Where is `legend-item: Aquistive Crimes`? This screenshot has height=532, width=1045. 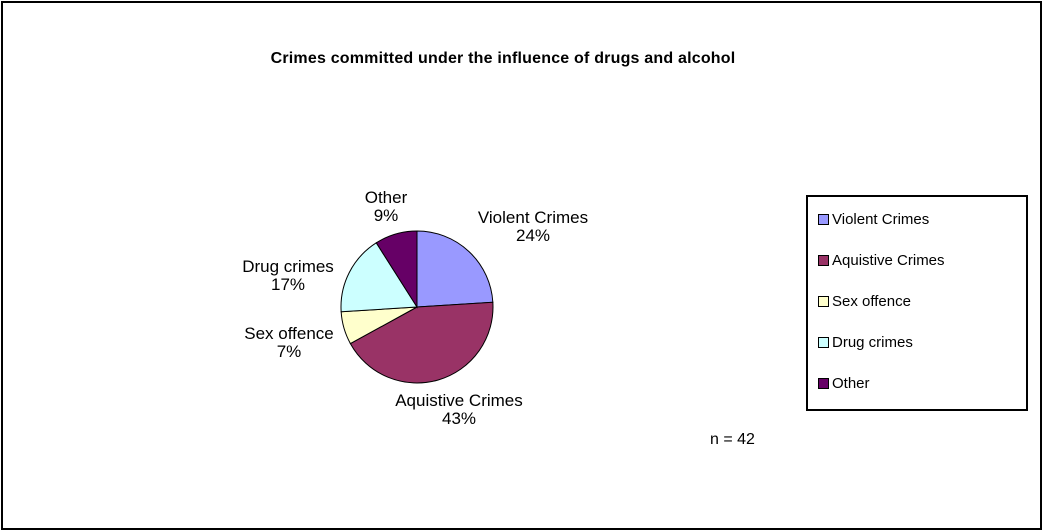 legend-item: Aquistive Crimes is located at coordinates (881, 260).